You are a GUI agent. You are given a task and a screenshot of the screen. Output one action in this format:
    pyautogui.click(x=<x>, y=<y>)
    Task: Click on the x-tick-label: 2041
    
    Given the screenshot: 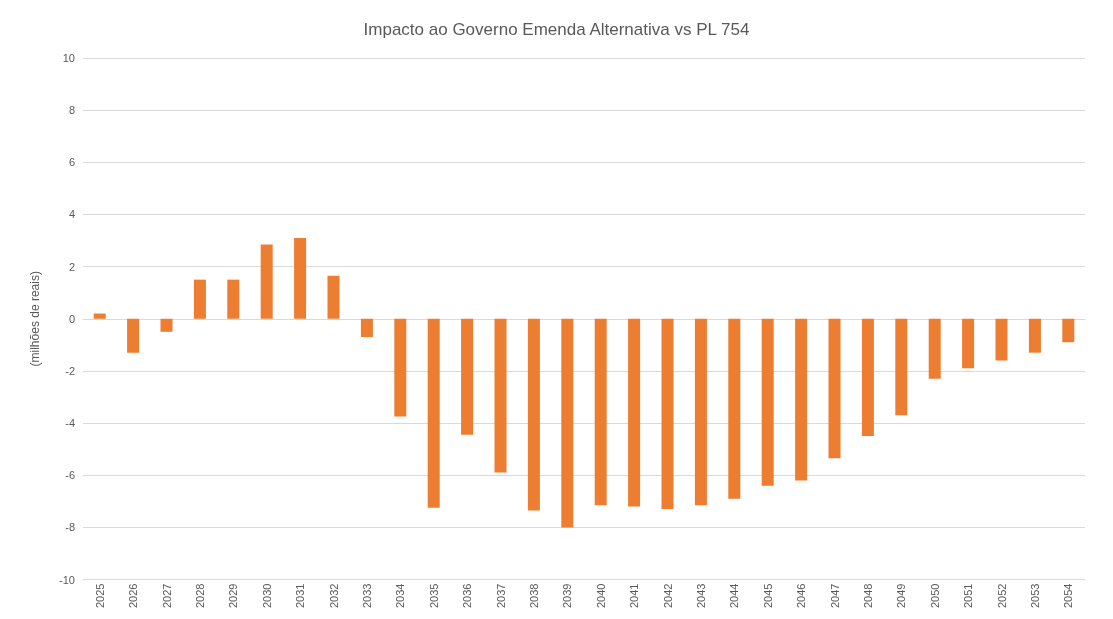 What is the action you would take?
    pyautogui.click(x=634, y=596)
    